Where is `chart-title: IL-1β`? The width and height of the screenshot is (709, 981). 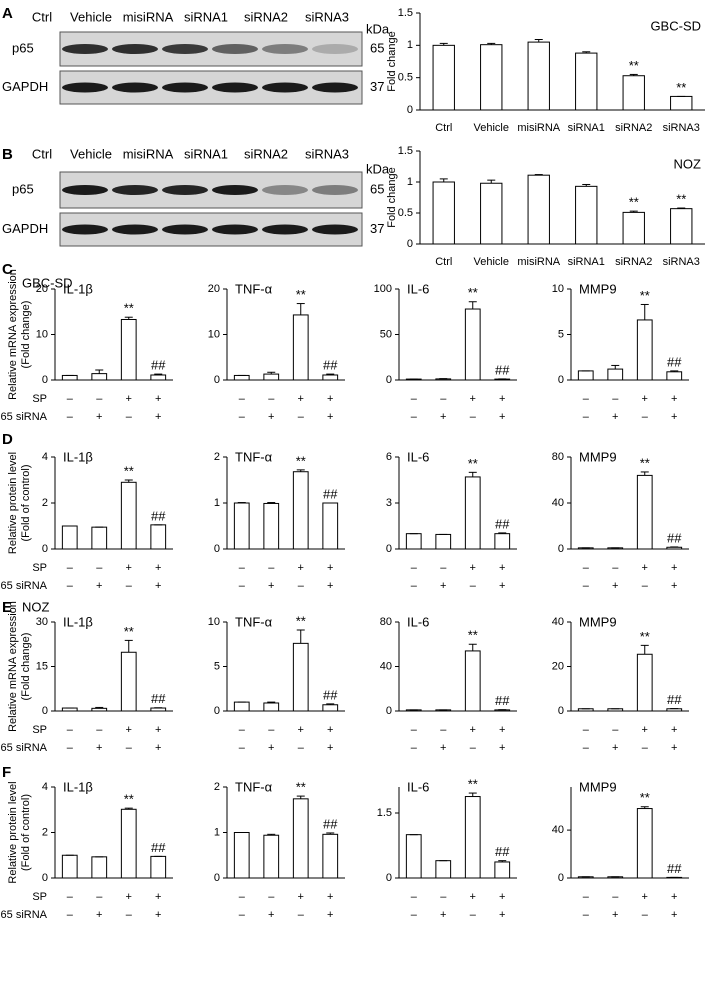
chart-title: IL-1β is located at coordinates (78, 288).